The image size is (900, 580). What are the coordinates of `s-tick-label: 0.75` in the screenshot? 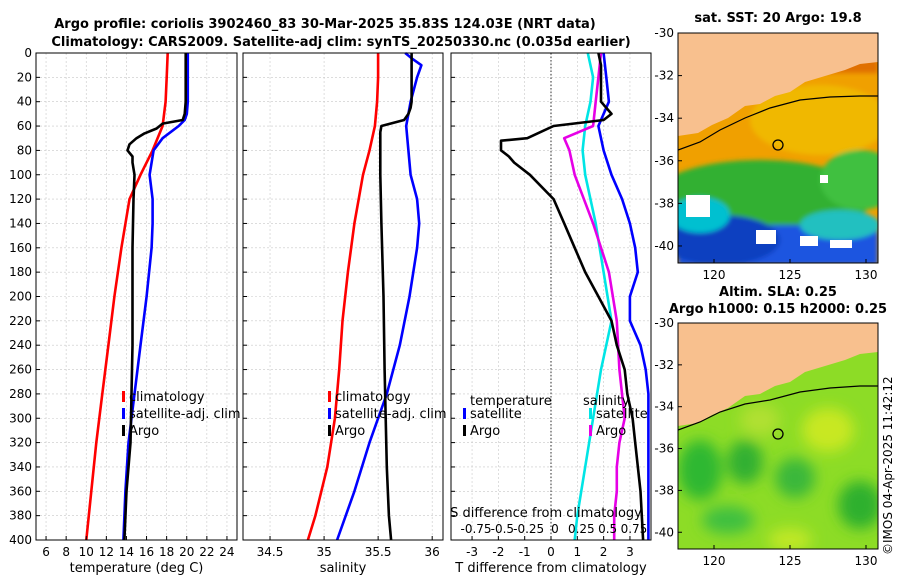 It's located at (634, 529).